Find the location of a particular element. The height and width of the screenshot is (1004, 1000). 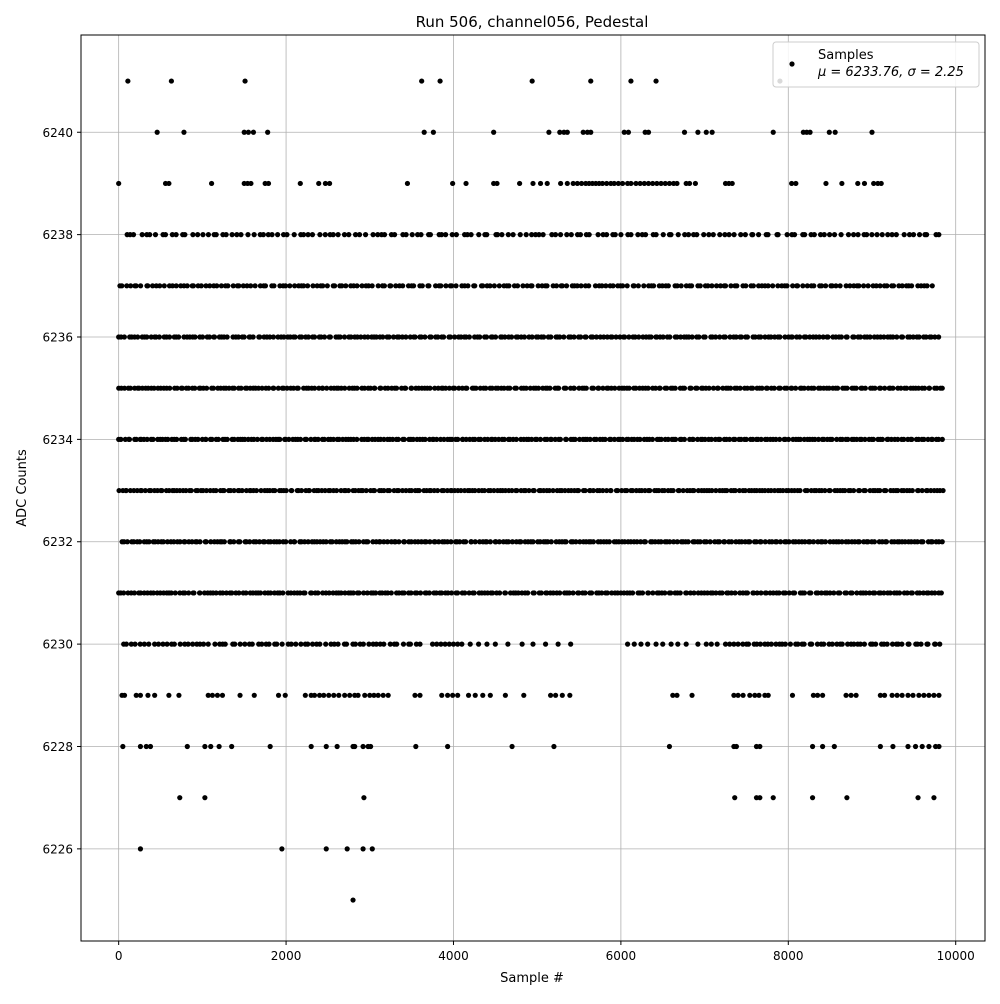

x-tick-label: 4000 is located at coordinates (453, 956).